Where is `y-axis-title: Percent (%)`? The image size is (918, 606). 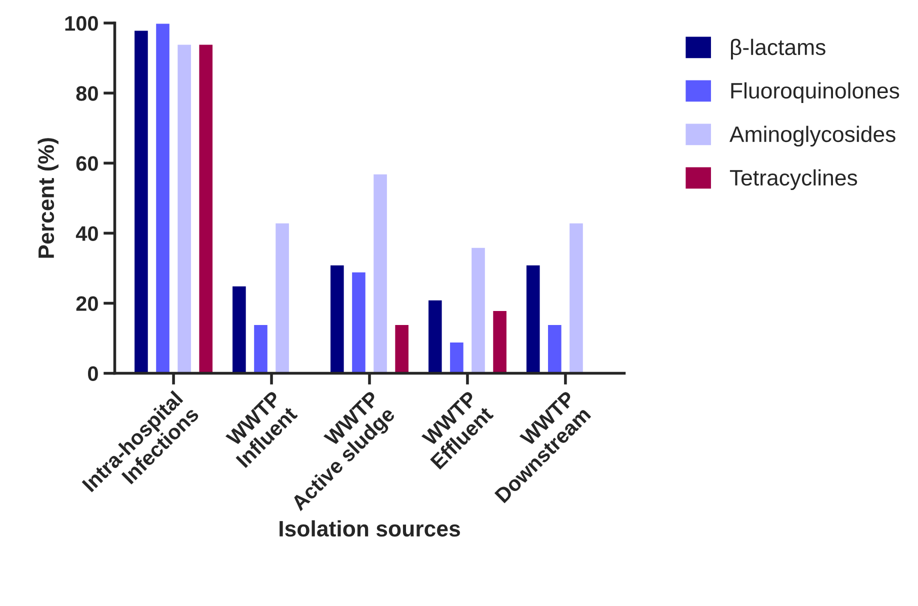
y-axis-title: Percent (%) is located at coordinates (48, 198).